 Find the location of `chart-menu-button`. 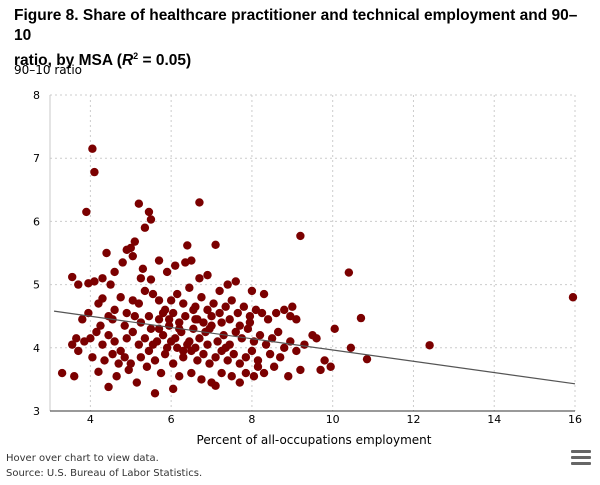

chart-menu-button is located at coordinates (581, 458).